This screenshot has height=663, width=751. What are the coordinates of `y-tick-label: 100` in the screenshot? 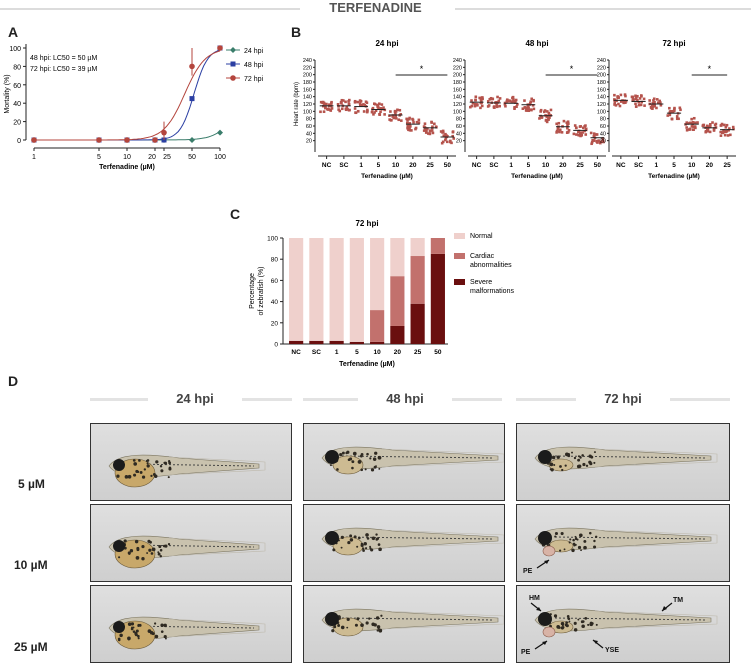 It's located at (307, 112).